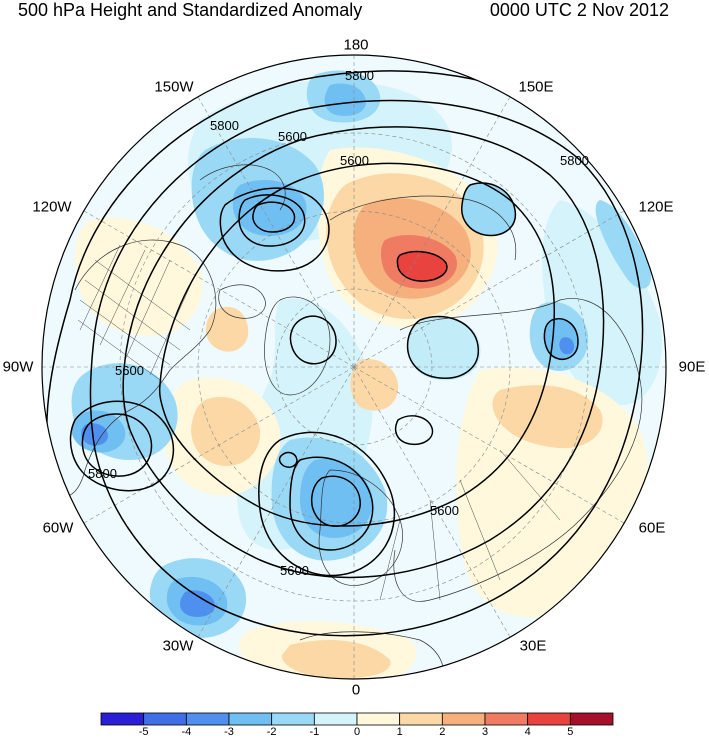 The width and height of the screenshot is (709, 740). Describe the element at coordinates (656, 207) in the screenshot. I see `lon-label-120e: 120E` at that location.